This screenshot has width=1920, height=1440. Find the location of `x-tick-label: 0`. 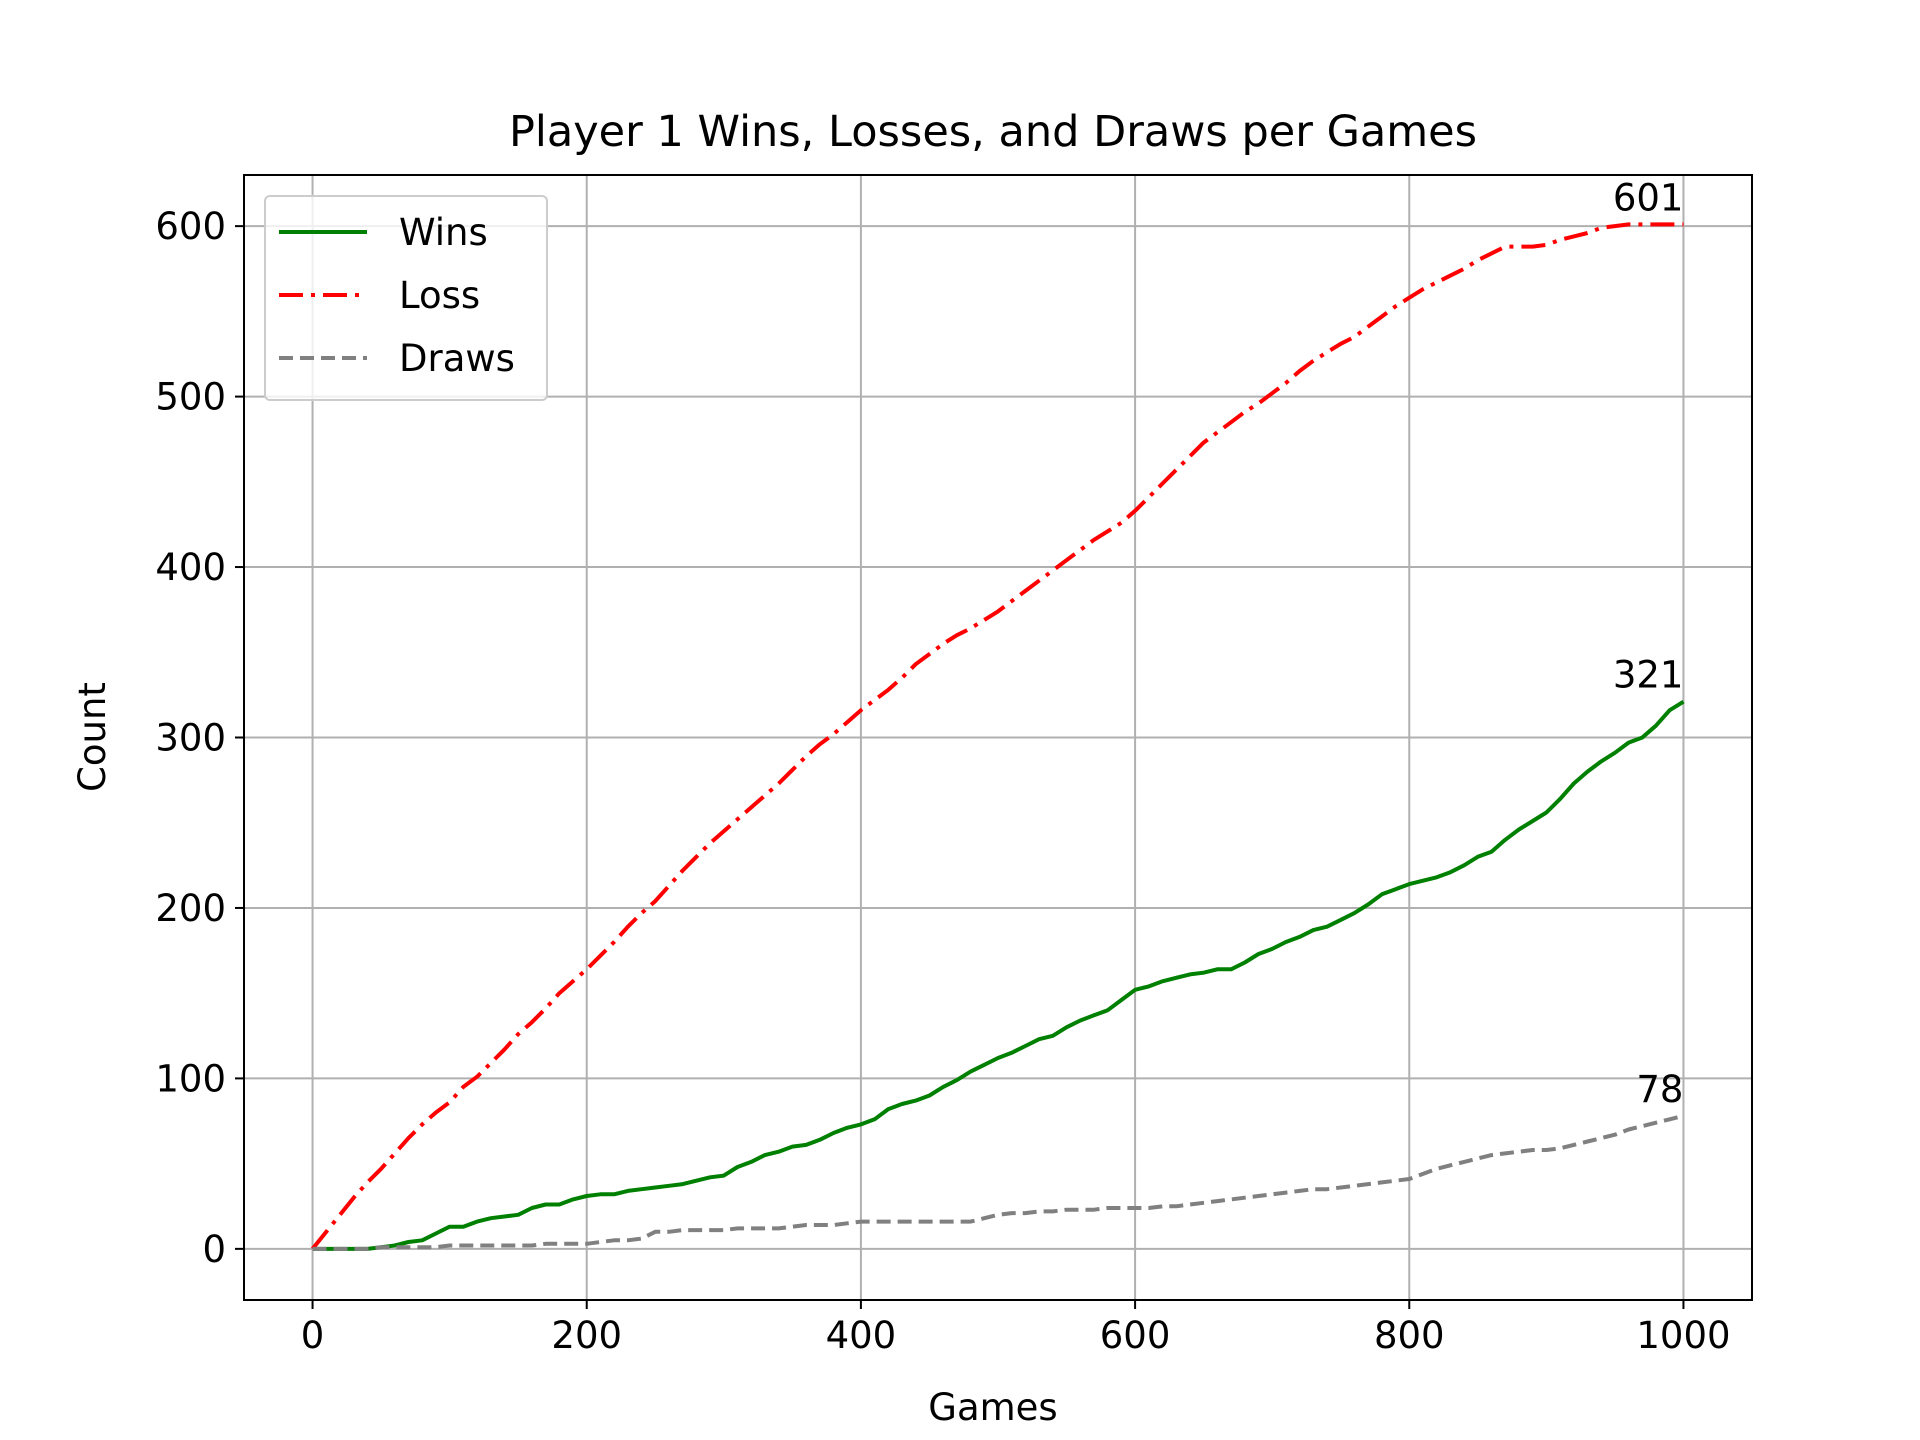

x-tick-label: 0 is located at coordinates (313, 1335).